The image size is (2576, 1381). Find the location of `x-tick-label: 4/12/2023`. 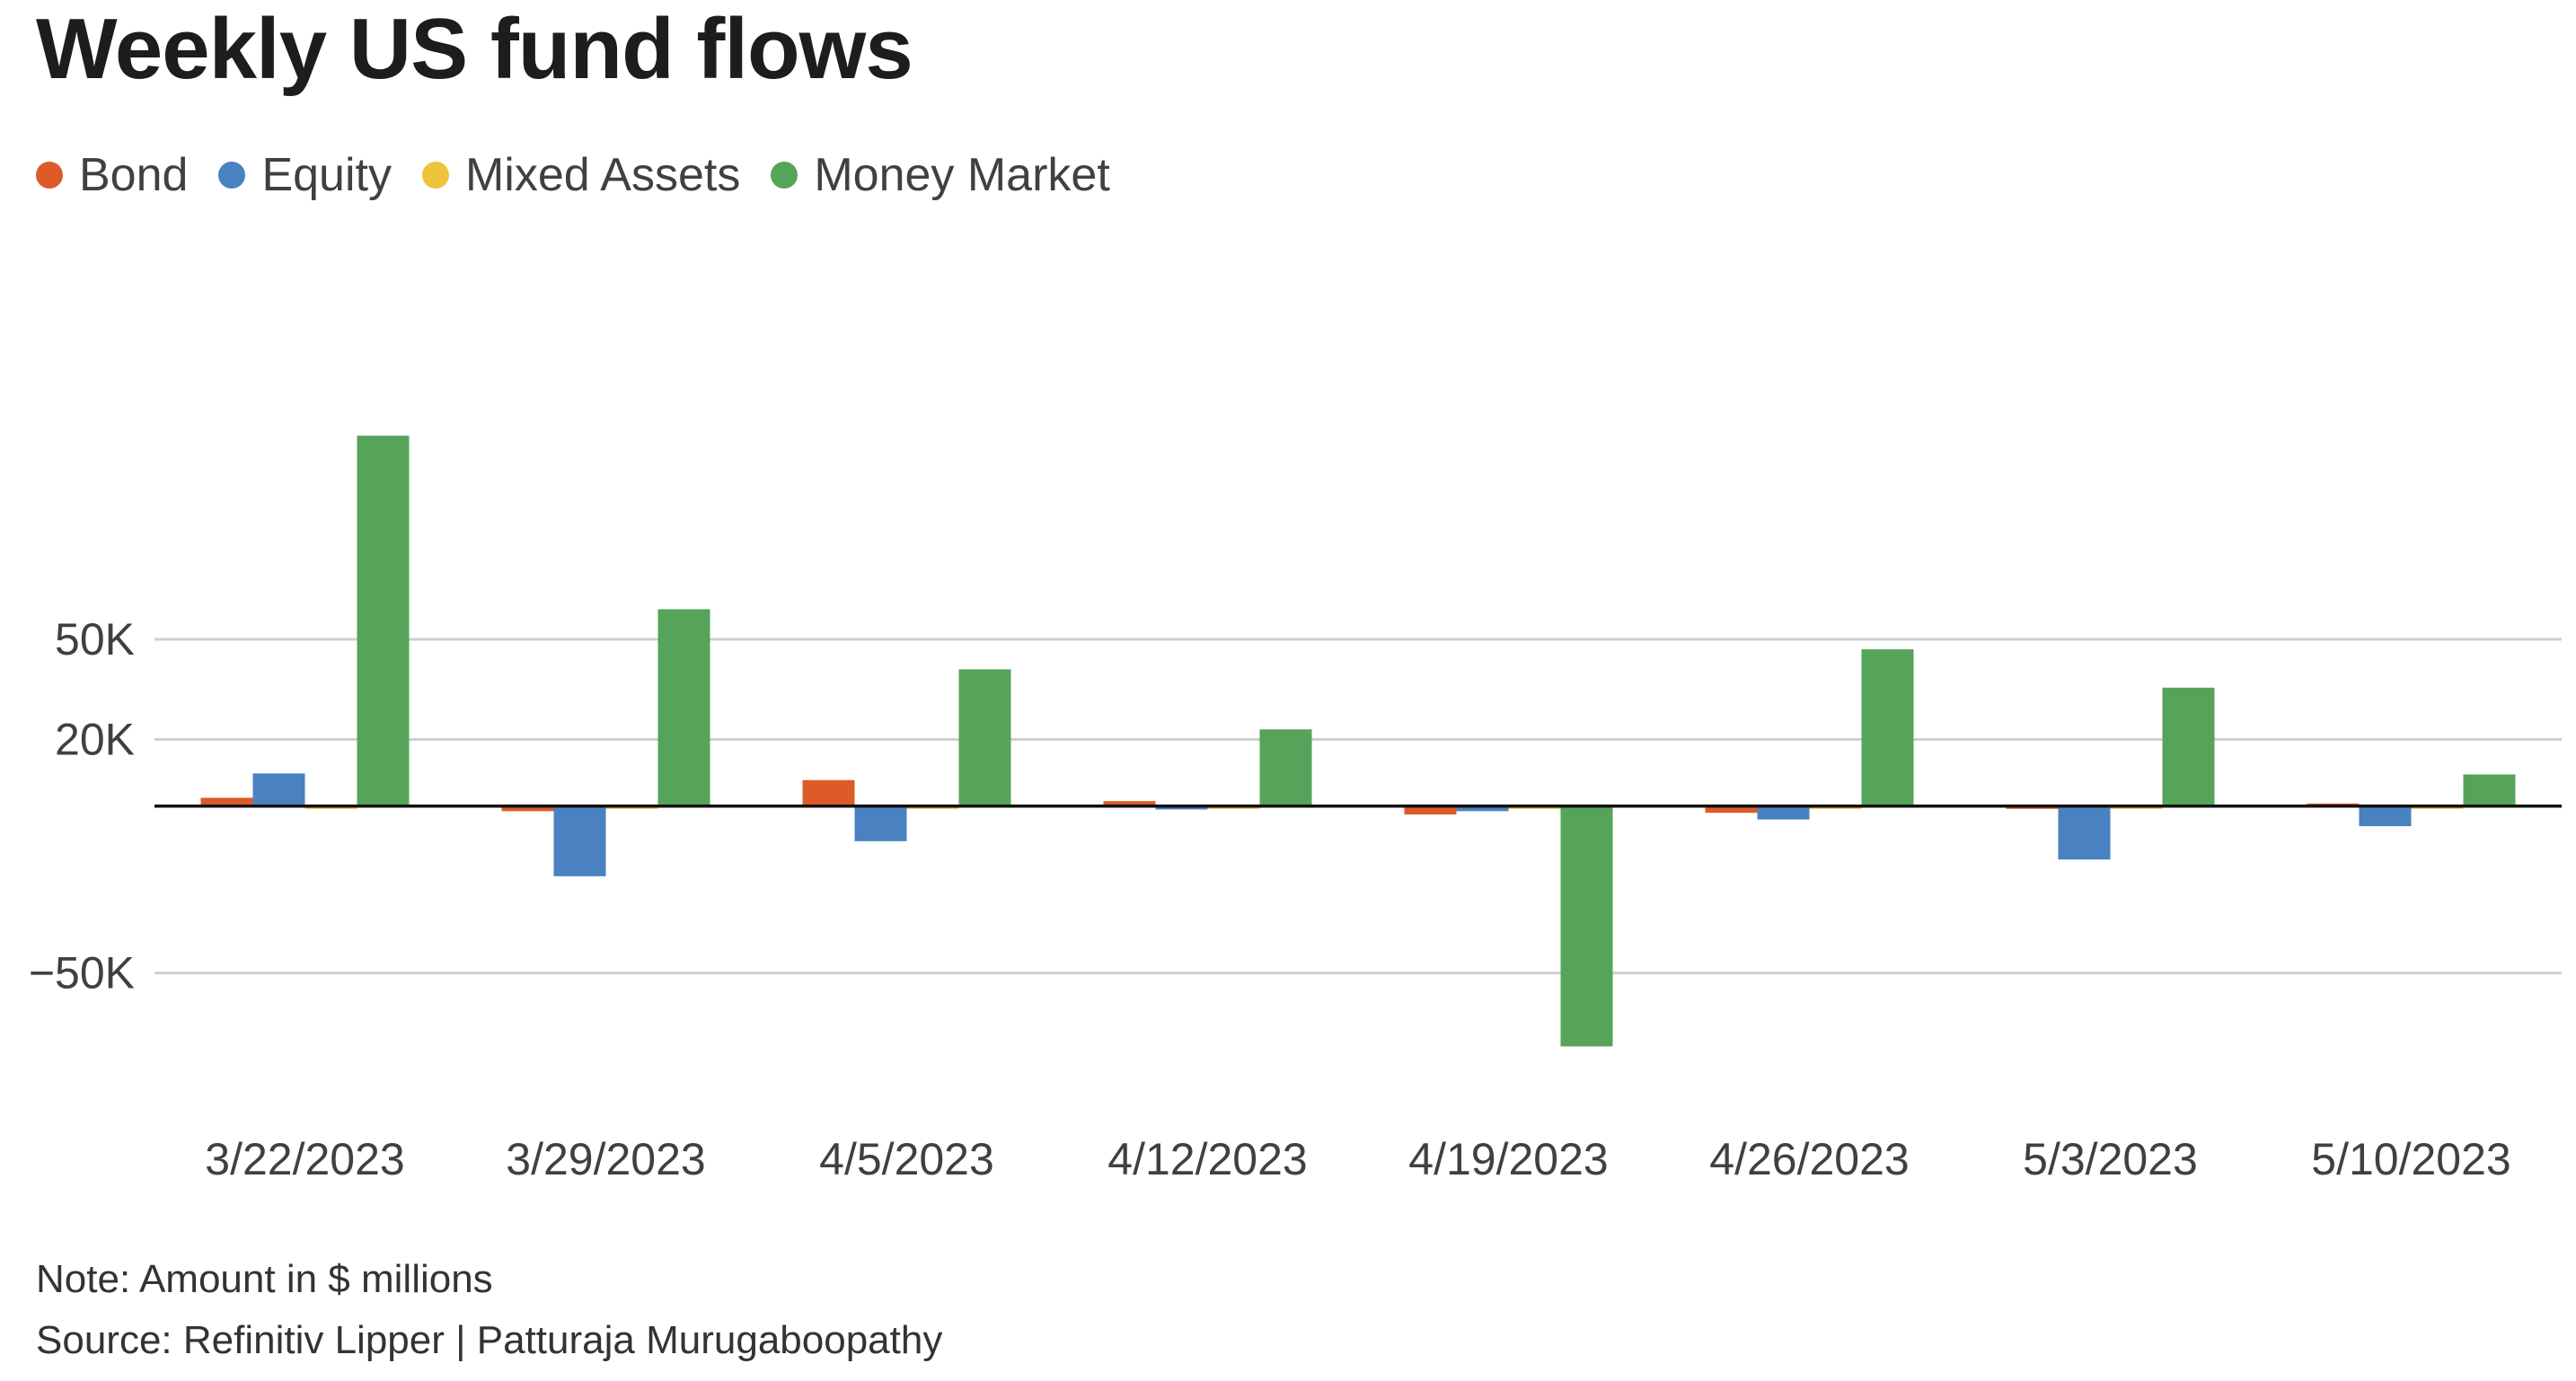

x-tick-label: 4/12/2023 is located at coordinates (1207, 1159).